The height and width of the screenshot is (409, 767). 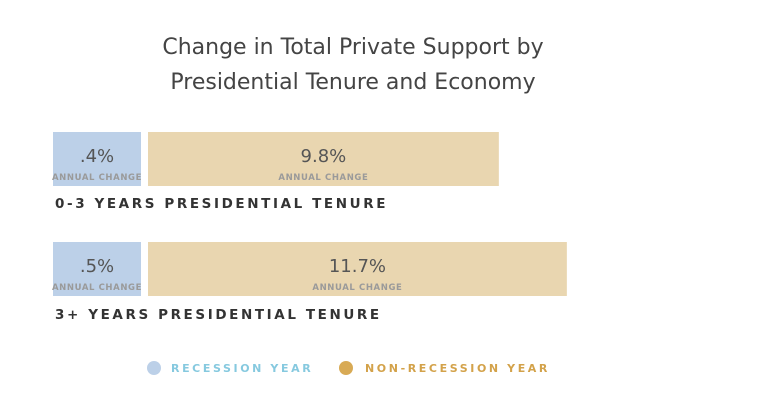 I want to click on annual-change-label-recession-0: ANNUAL CHANGE, so click(x=97, y=178).